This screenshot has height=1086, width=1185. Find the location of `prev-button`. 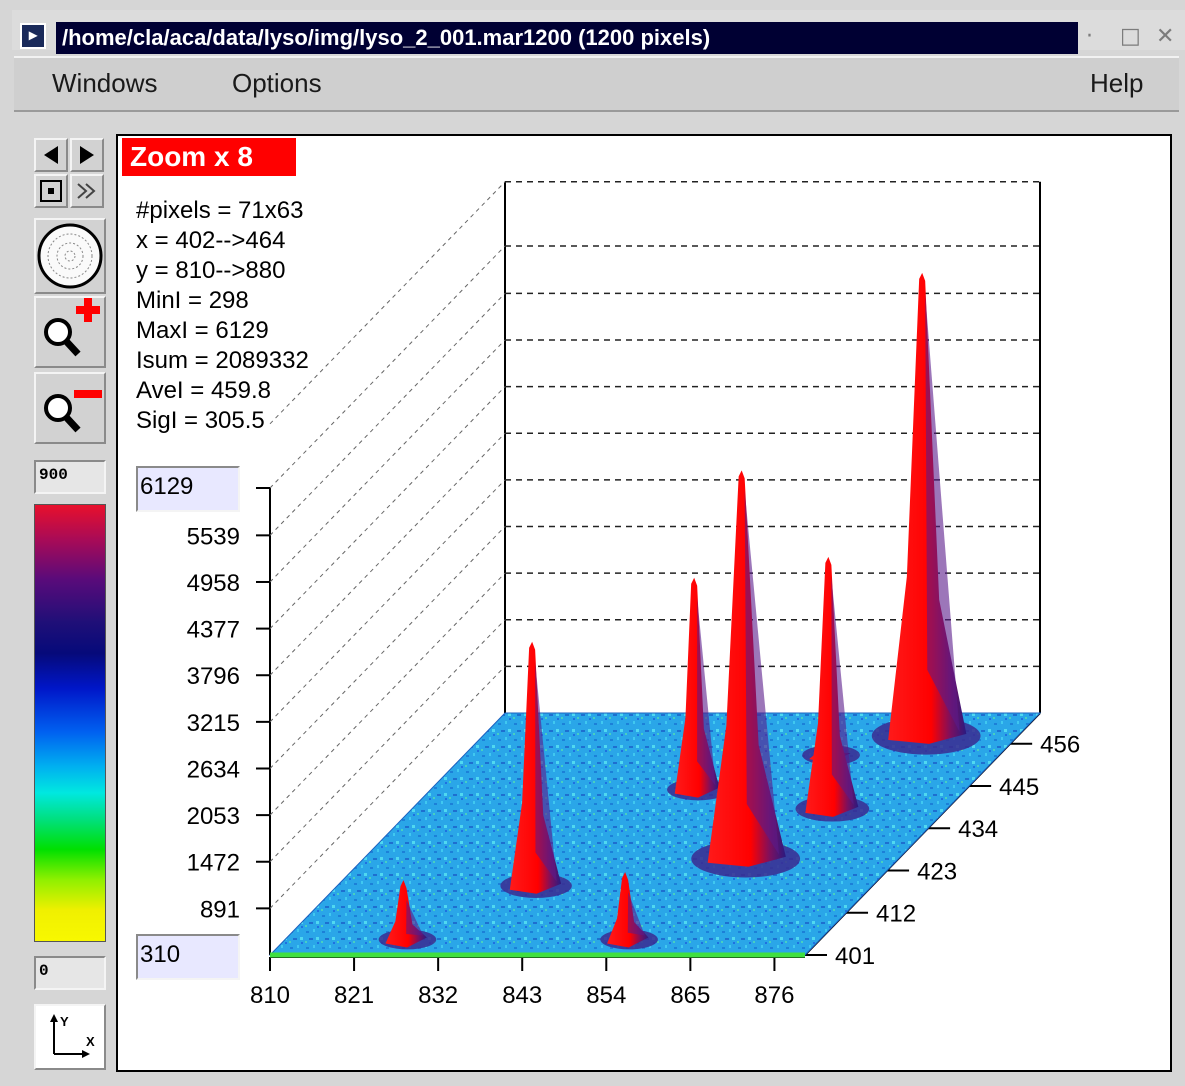

prev-button is located at coordinates (51, 155).